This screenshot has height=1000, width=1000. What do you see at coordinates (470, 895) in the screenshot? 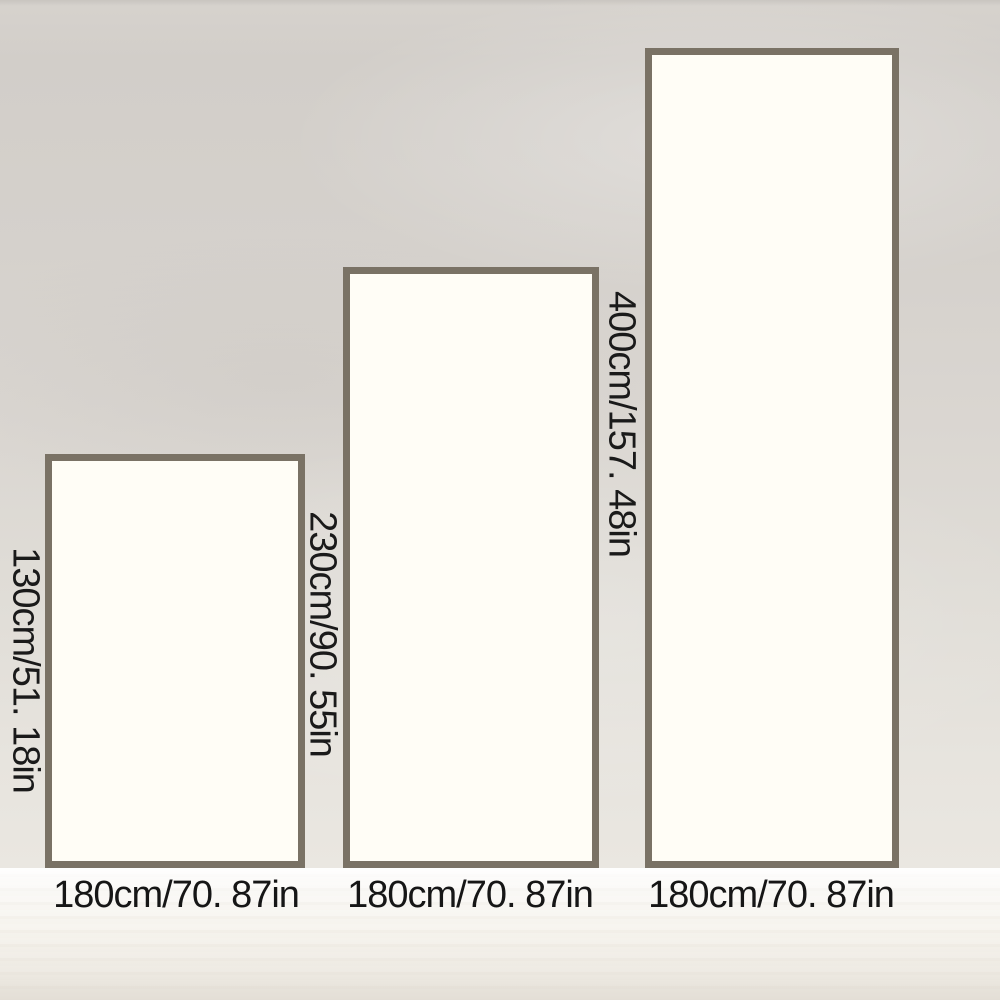
I see `width-label-230cm: 180cm/70. 87in` at bounding box center [470, 895].